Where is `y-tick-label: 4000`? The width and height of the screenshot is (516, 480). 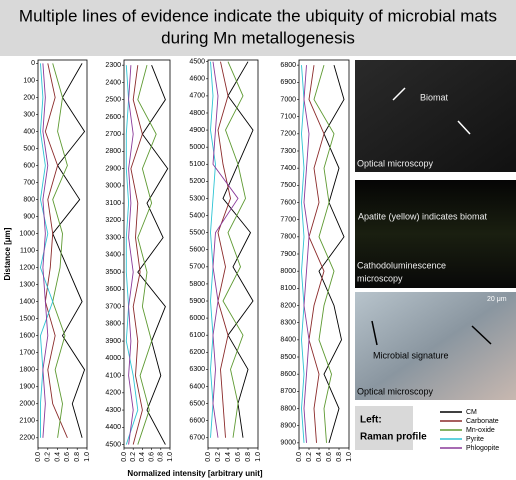 y-tick-label: 4000 is located at coordinates (113, 358).